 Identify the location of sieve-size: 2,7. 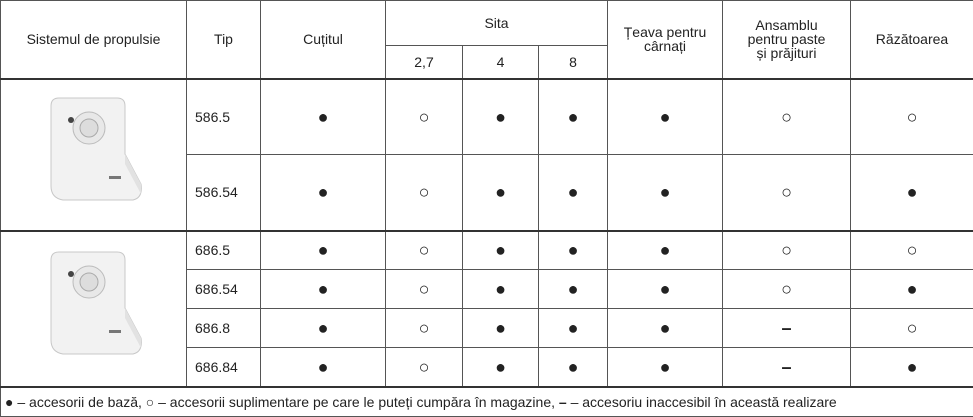
(424, 62).